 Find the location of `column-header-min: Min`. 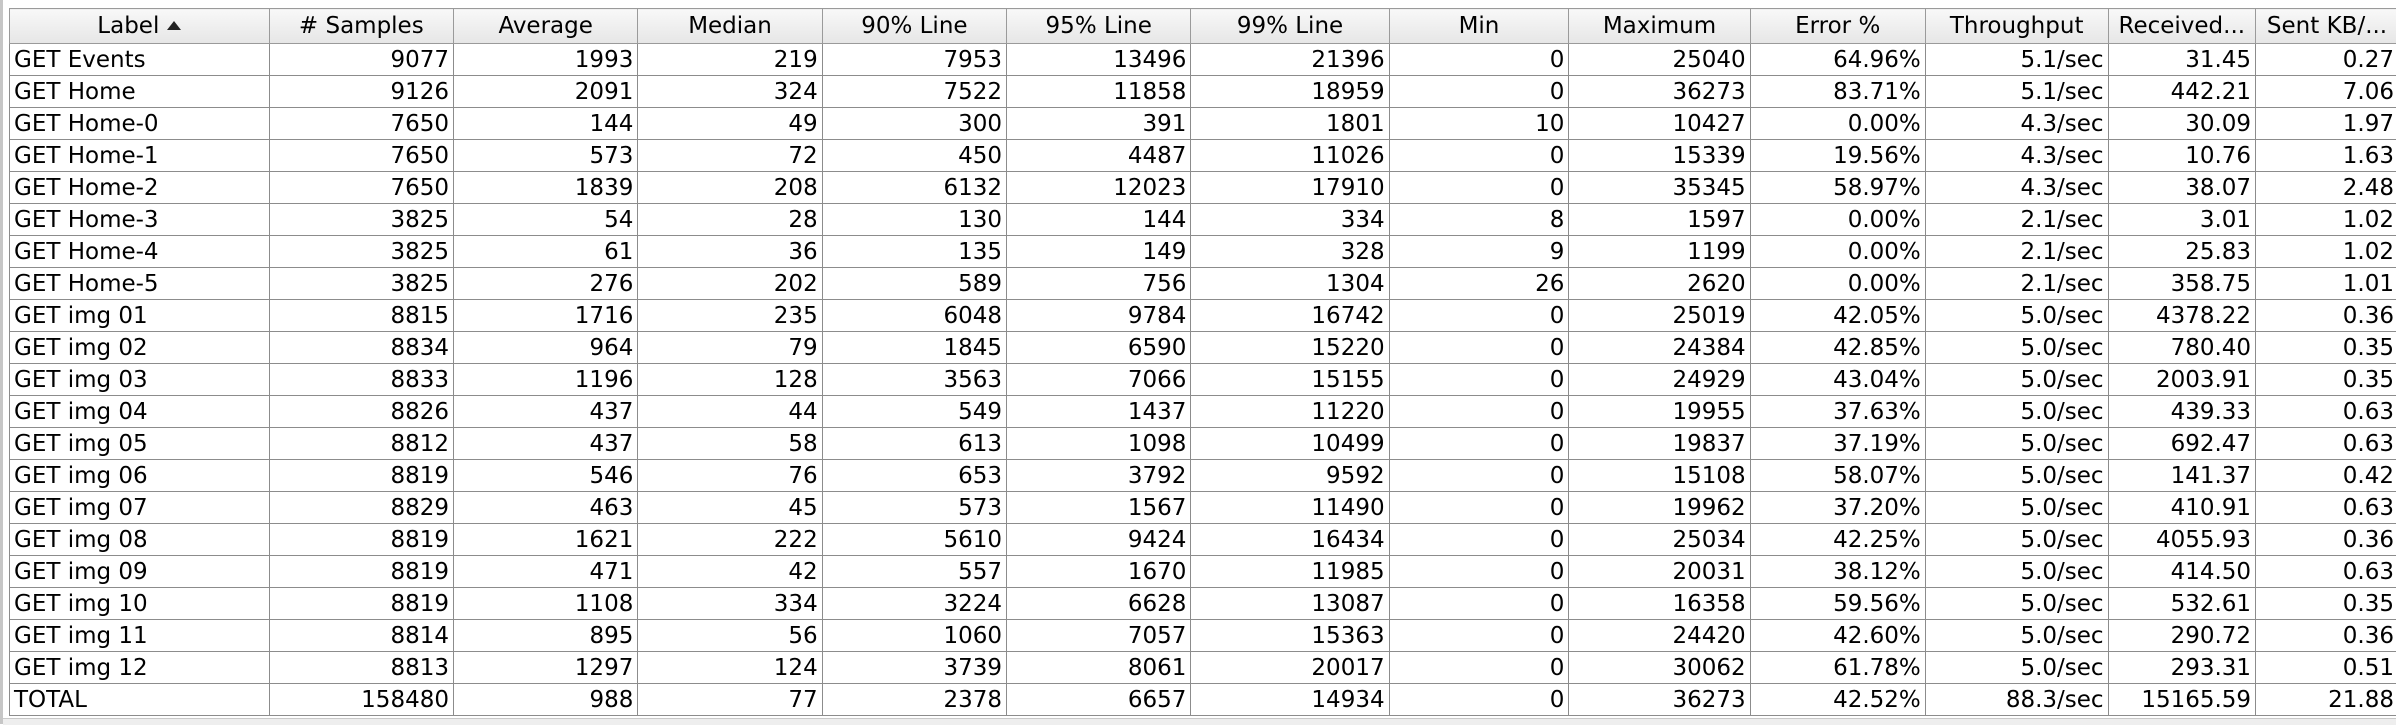

column-header-min: Min is located at coordinates (1479, 26).